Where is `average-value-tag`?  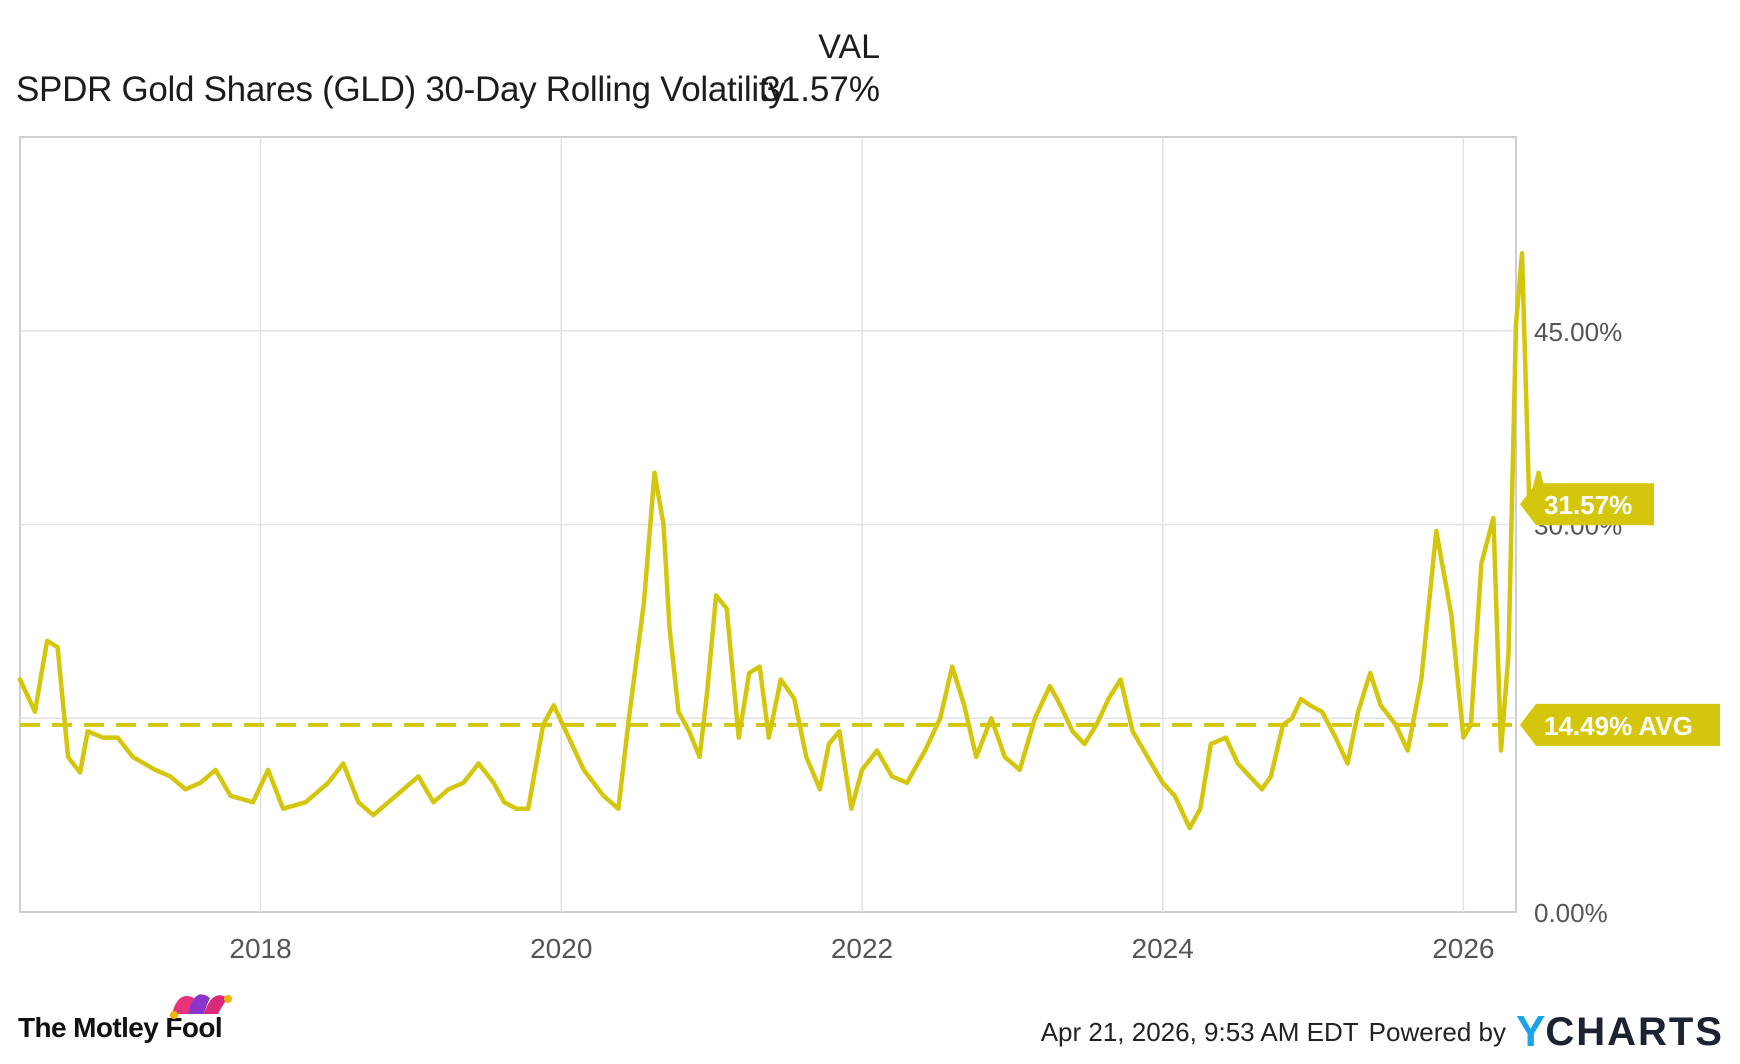
average-value-tag is located at coordinates (1620, 724).